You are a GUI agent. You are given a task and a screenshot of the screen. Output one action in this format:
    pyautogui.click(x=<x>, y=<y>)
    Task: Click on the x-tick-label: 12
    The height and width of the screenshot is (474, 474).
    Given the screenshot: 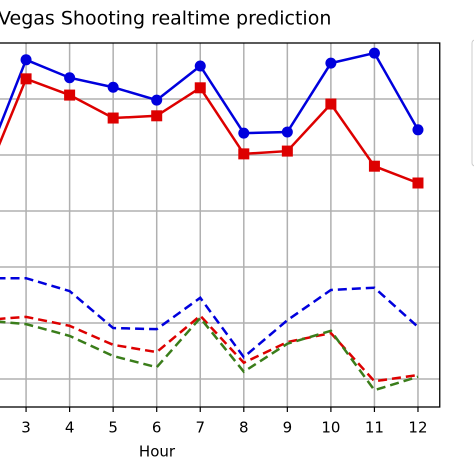 What is the action you would take?
    pyautogui.click(x=417, y=428)
    